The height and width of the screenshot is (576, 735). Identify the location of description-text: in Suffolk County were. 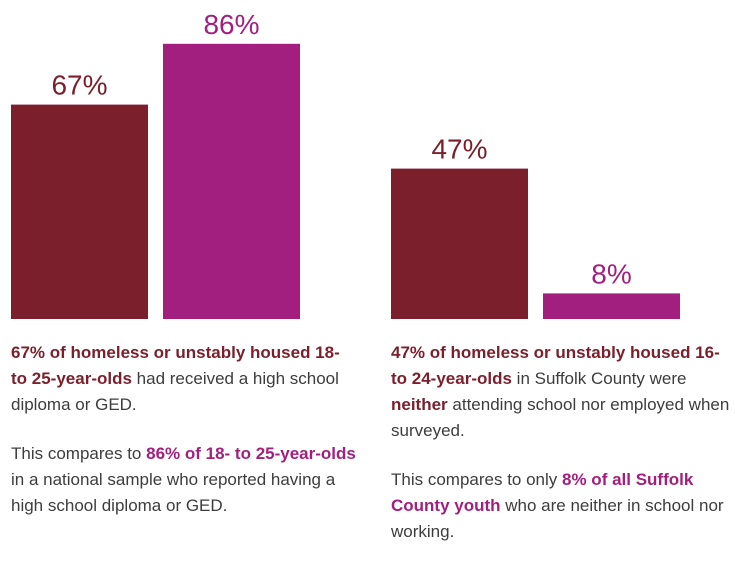
(599, 378).